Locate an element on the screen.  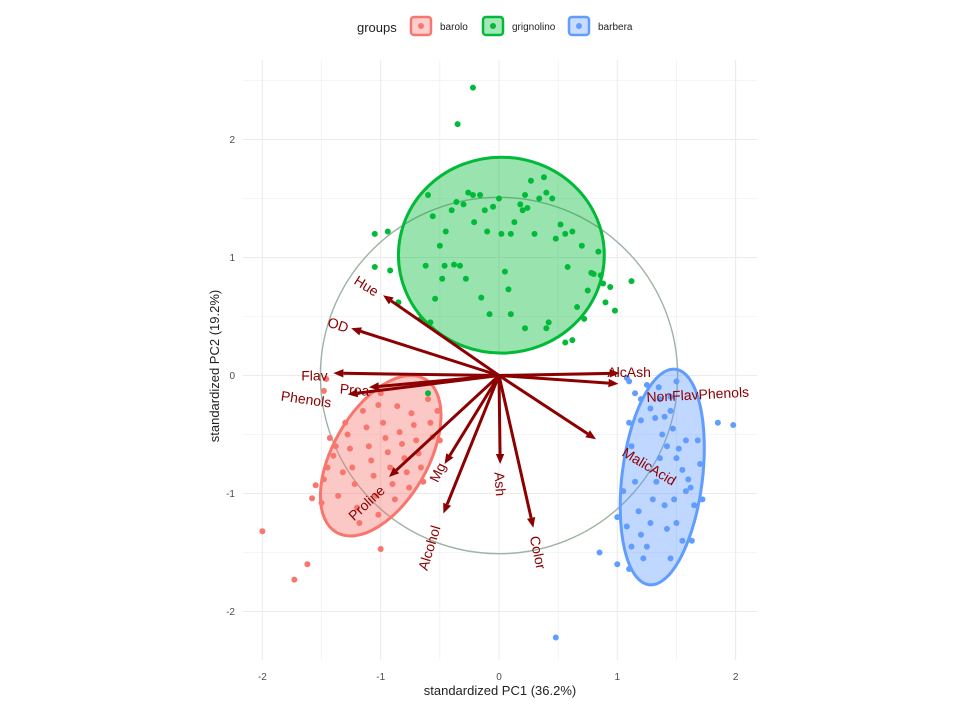
loading-arrowhead-od is located at coordinates (356, 331).